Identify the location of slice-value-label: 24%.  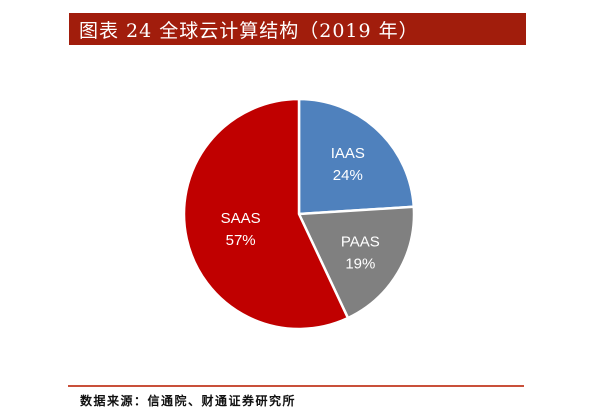
(348, 175).